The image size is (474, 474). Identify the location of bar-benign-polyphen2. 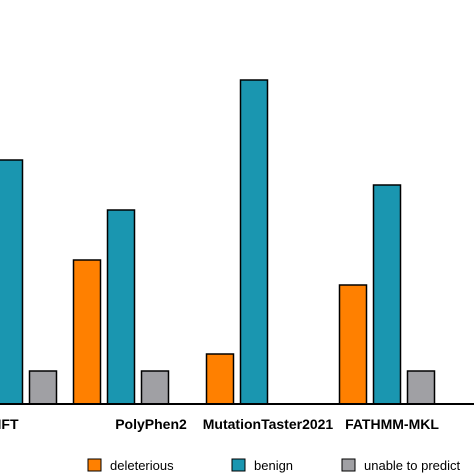
(121, 307).